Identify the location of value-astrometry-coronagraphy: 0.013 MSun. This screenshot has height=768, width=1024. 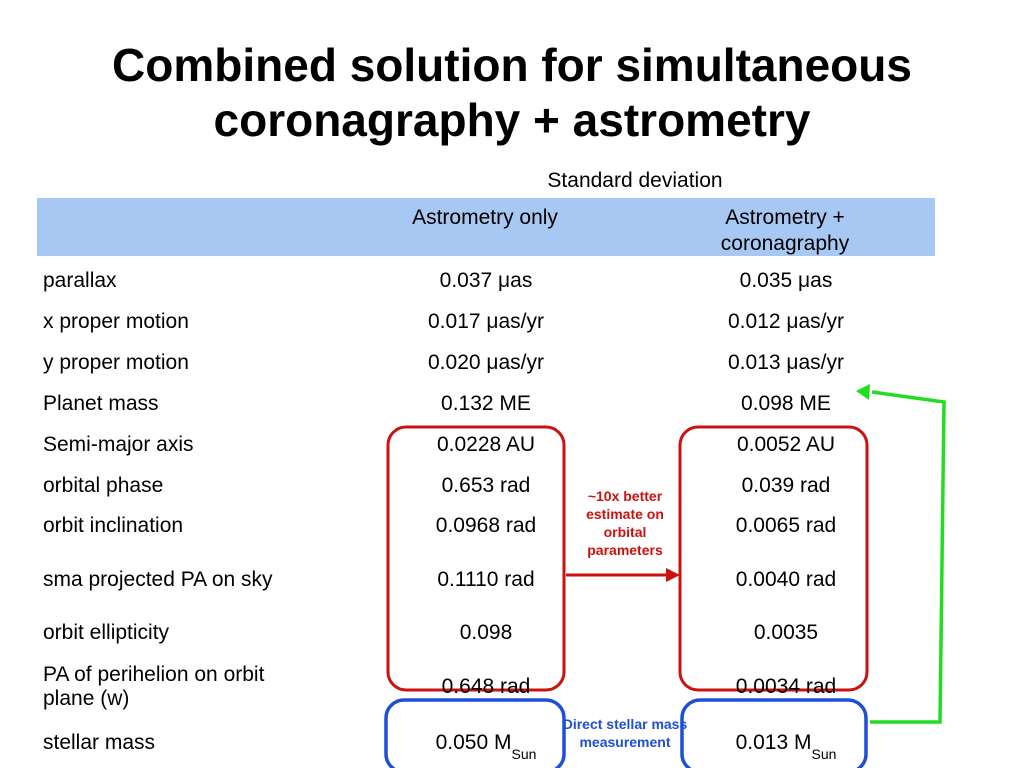
(786, 748).